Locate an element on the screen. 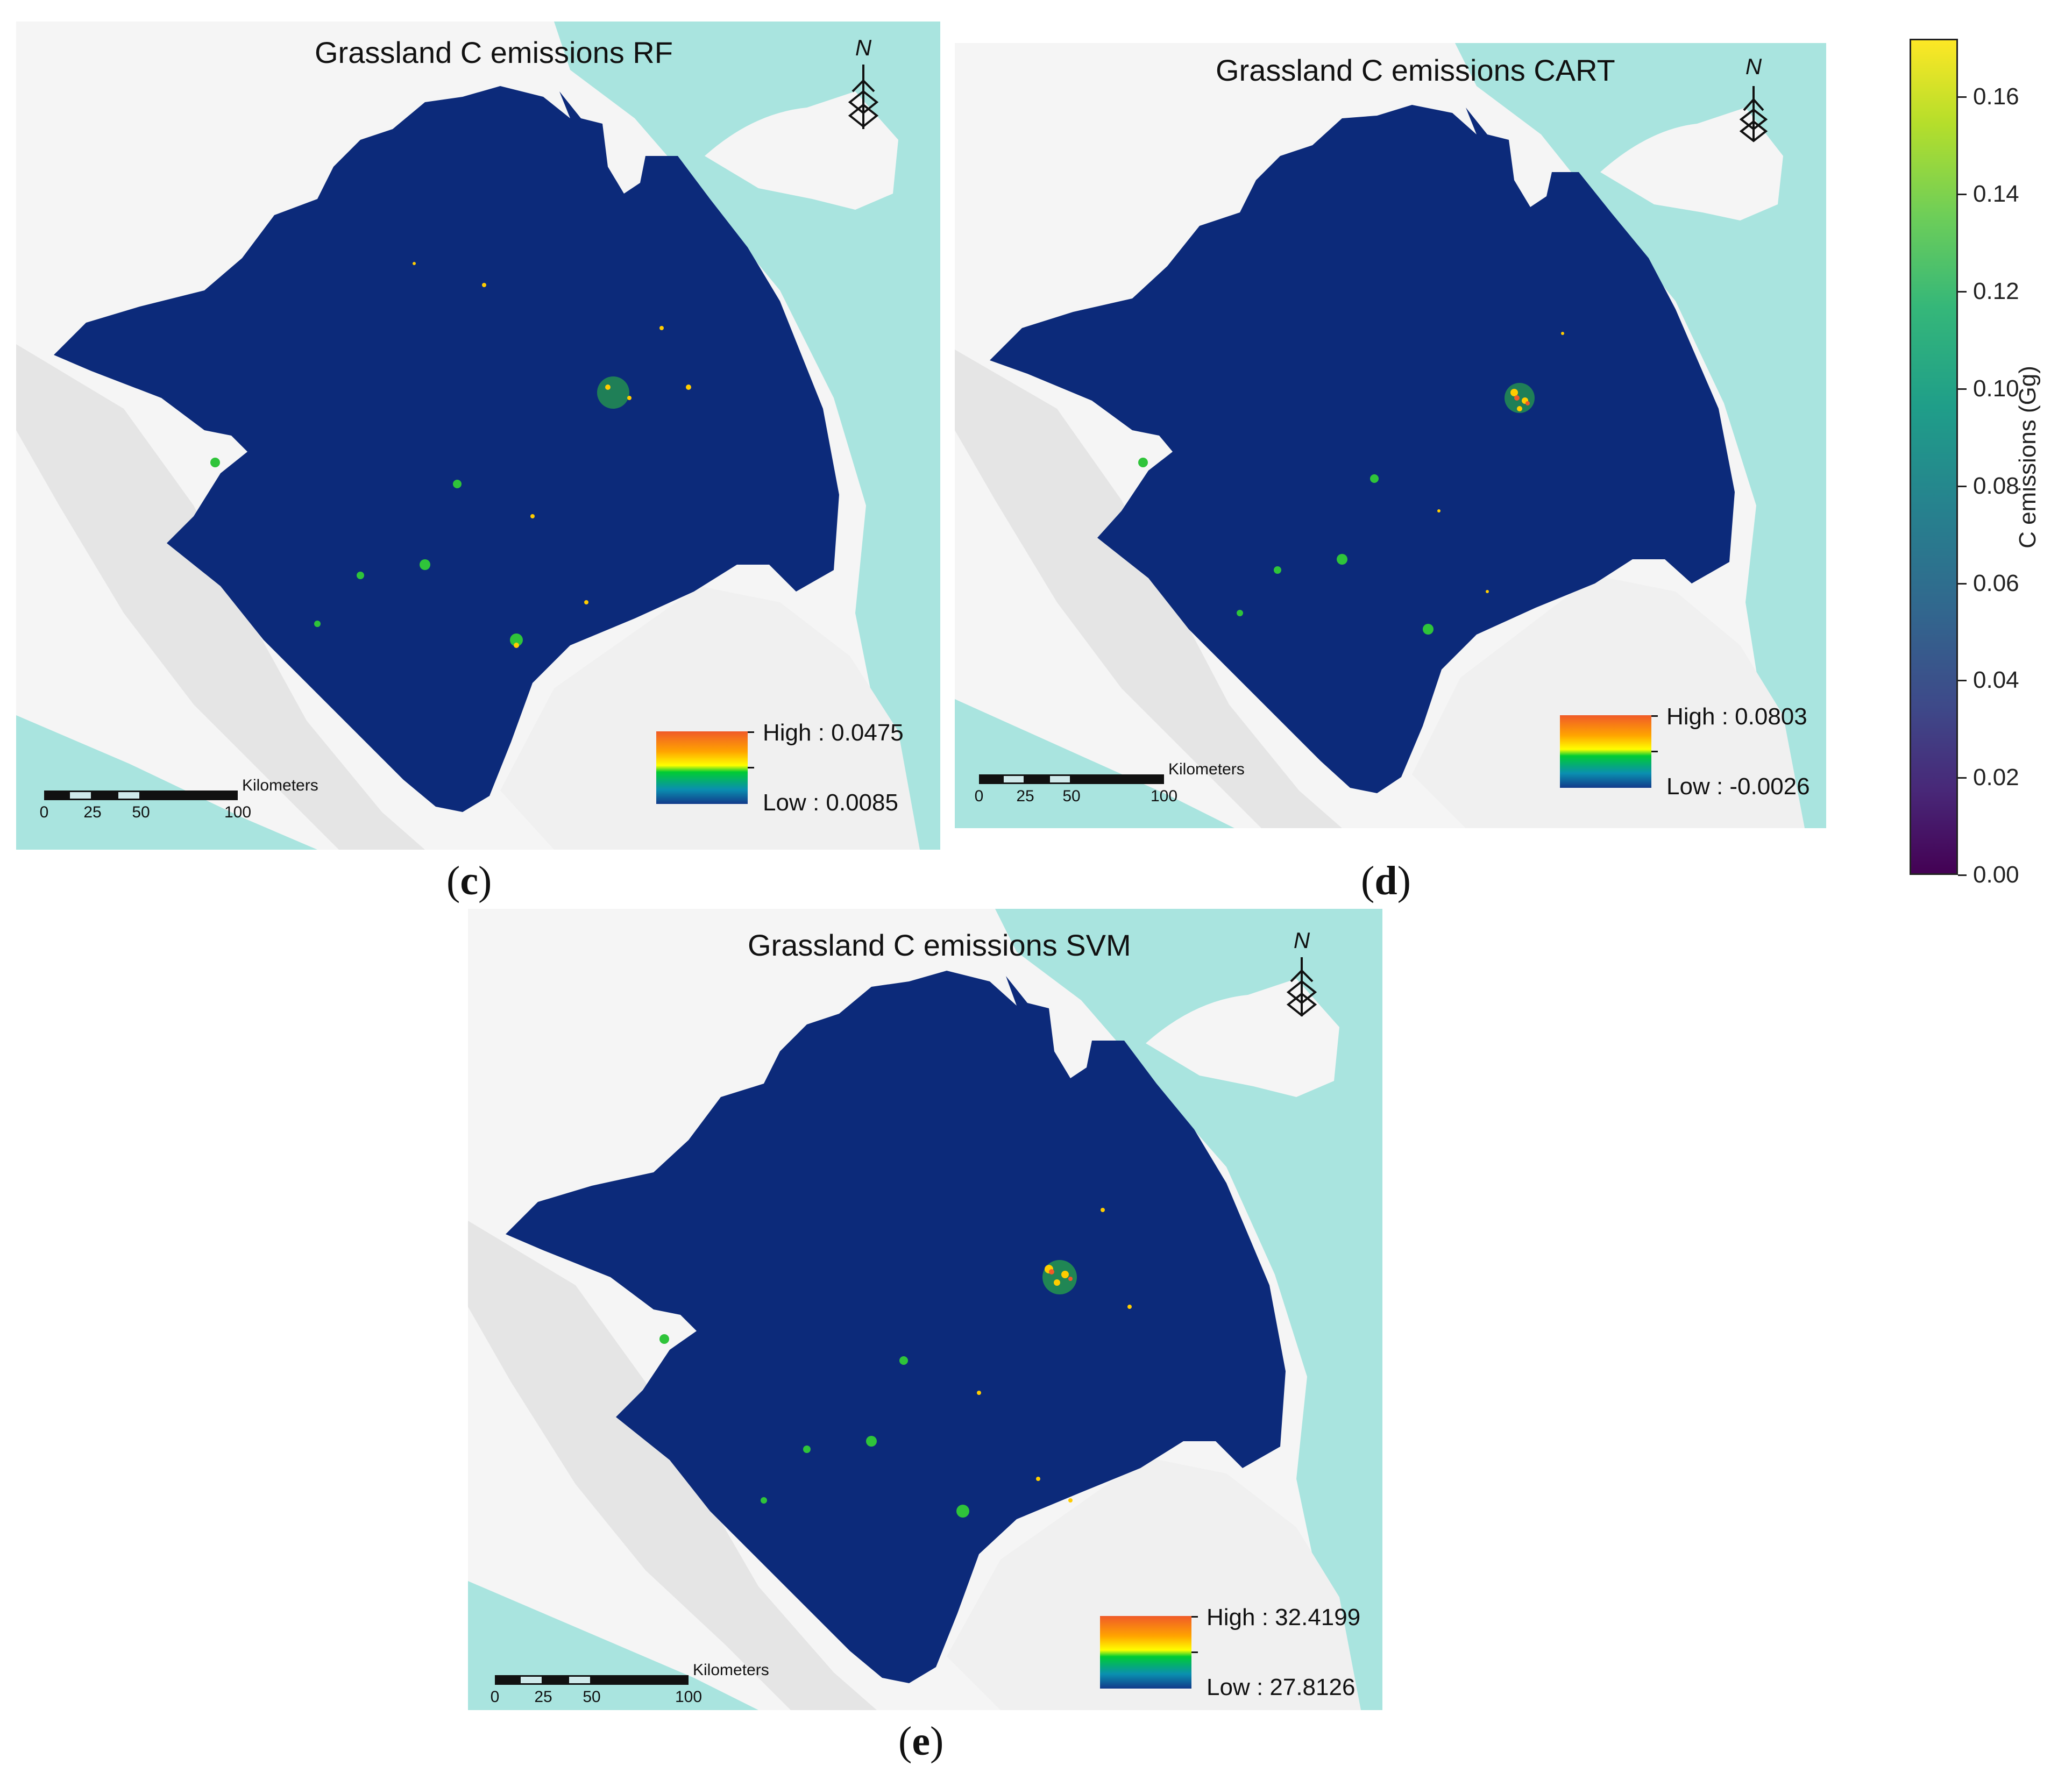 This screenshot has width=2072, height=1780. colorbar-tick-label: 0.04 is located at coordinates (1996, 680).